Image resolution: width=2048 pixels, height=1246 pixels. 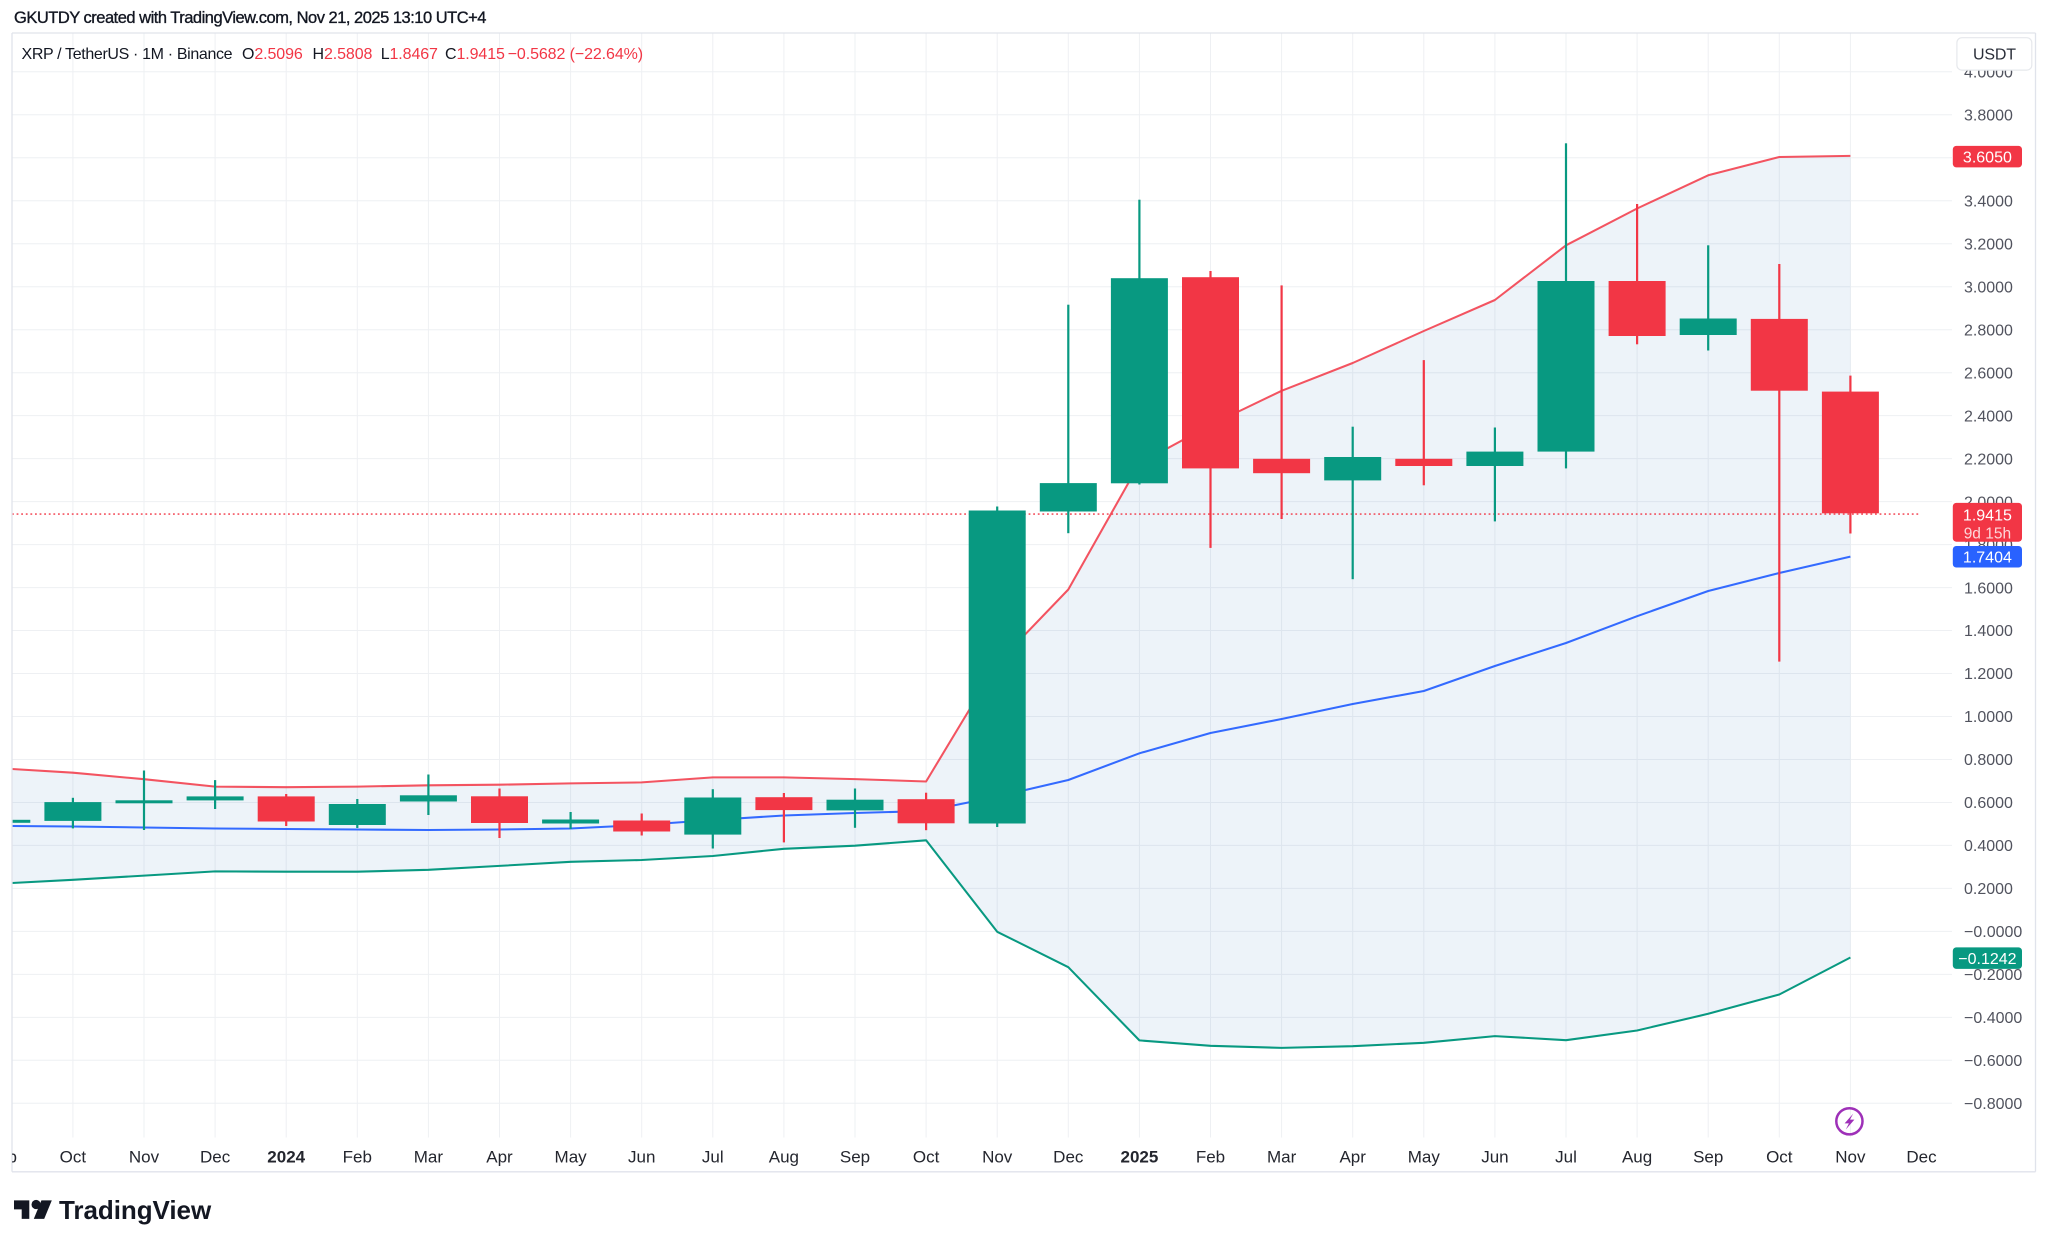 What do you see at coordinates (1988, 373) in the screenshot?
I see `svg-text: 2.6000` at bounding box center [1988, 373].